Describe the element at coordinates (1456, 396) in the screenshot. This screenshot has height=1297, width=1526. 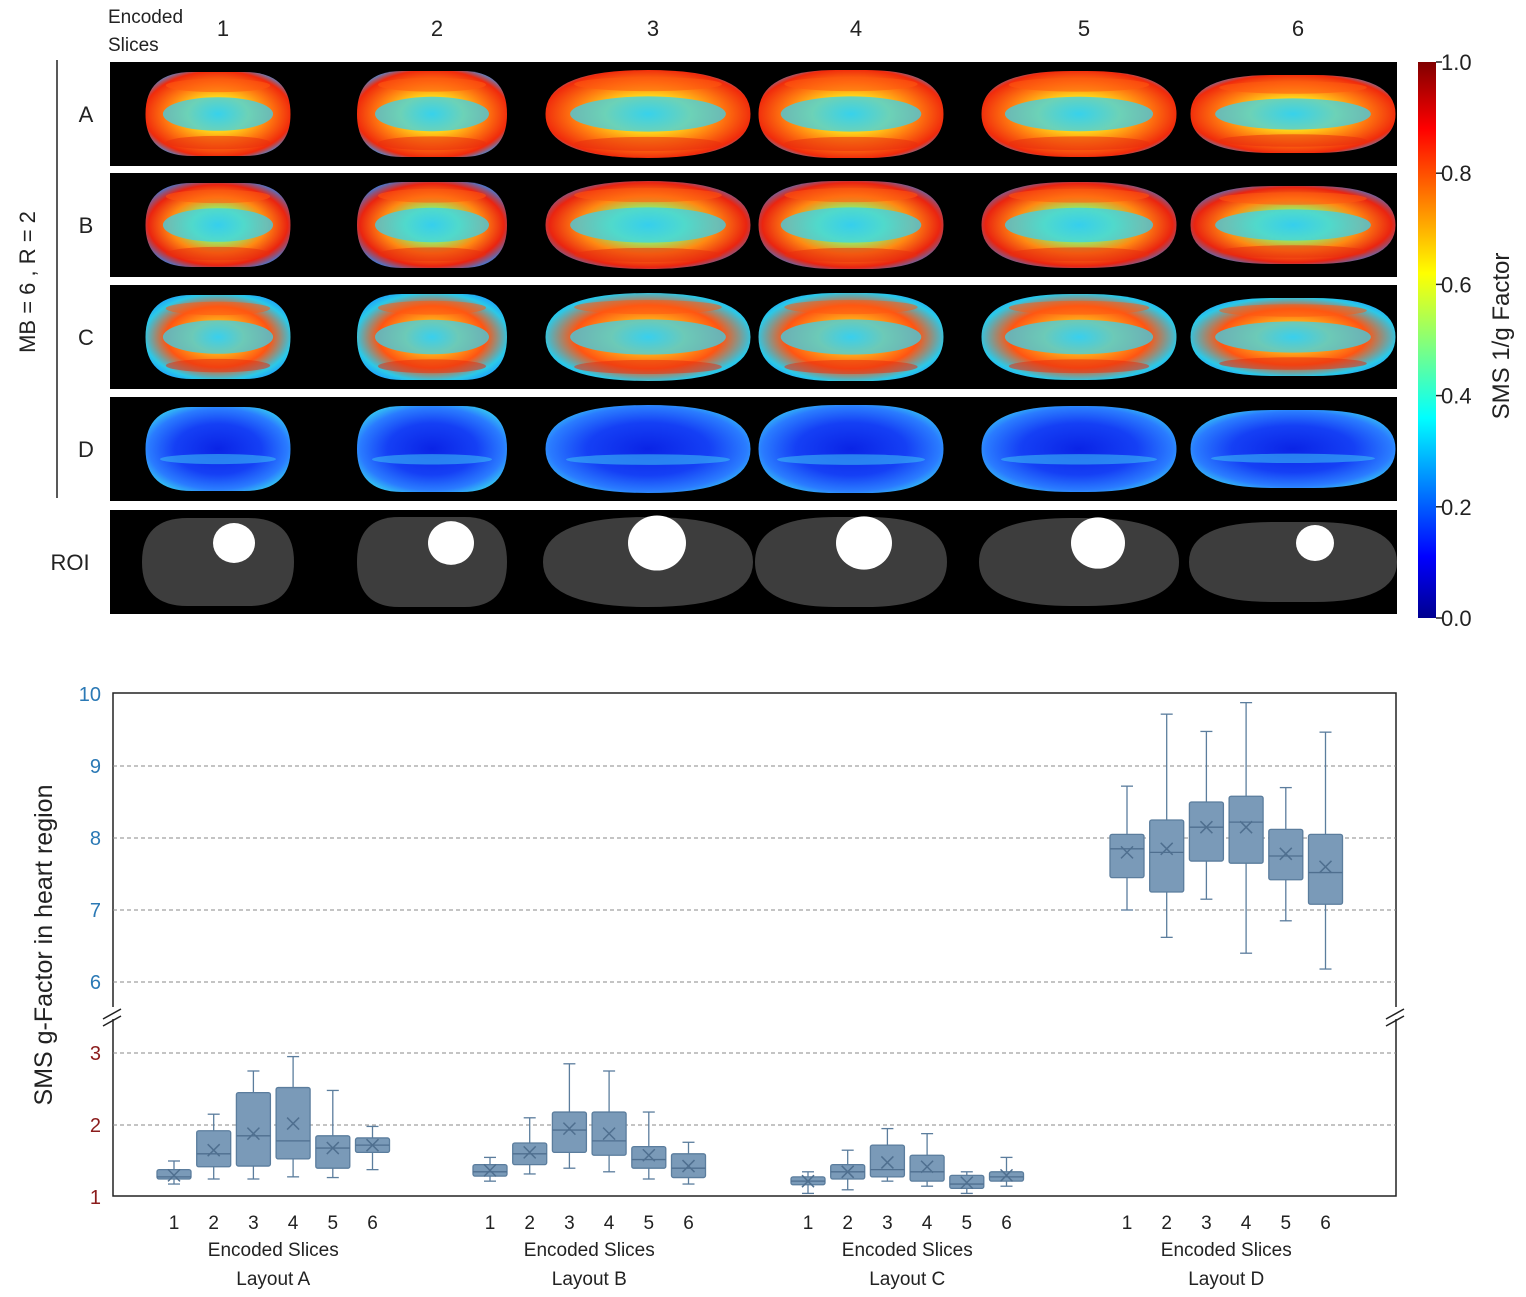
I see `colorbar-tick-label: 0.4` at that location.